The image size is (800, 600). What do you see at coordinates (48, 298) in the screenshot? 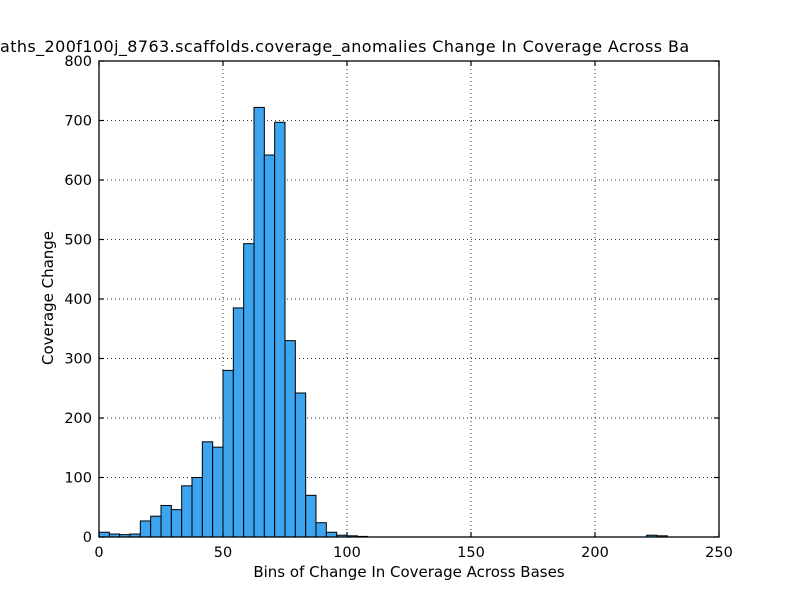
I see `y-axis-label: Coverage Change` at bounding box center [48, 298].